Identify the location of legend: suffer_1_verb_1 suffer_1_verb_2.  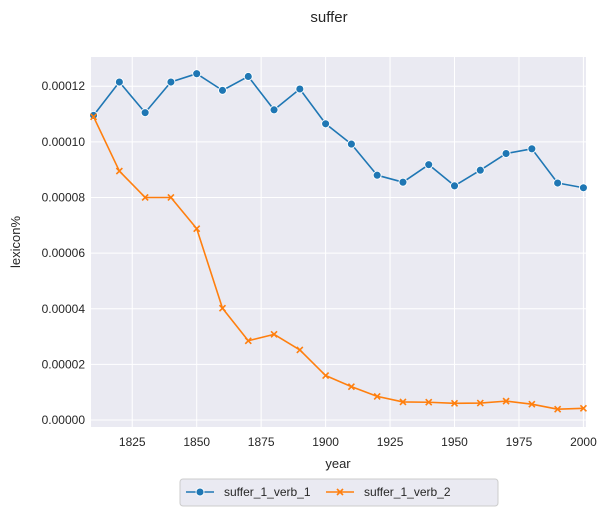
(339, 492).